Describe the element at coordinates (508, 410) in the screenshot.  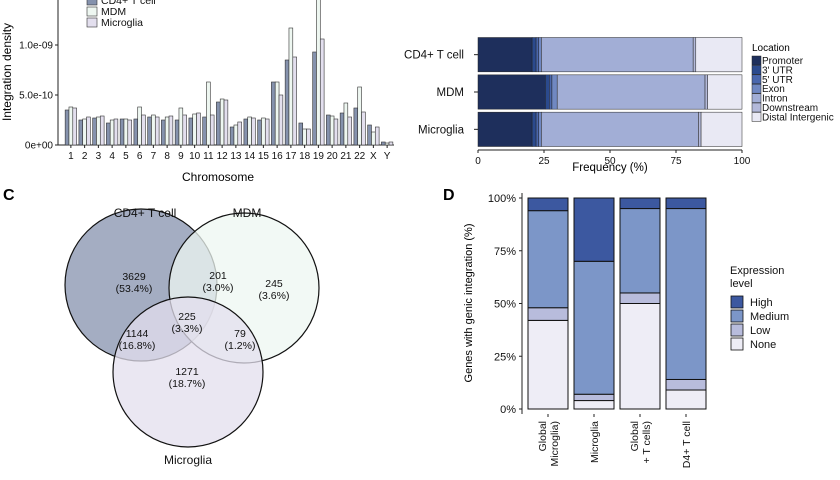
I see `panel-d-y-tick-label: 0%` at that location.